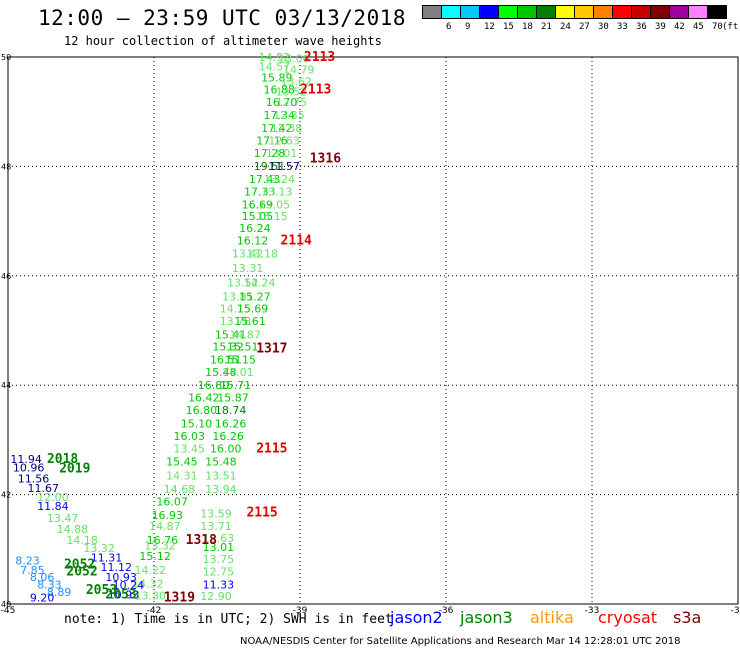  I want to click on swh-value: 13.51, so click(221, 475).